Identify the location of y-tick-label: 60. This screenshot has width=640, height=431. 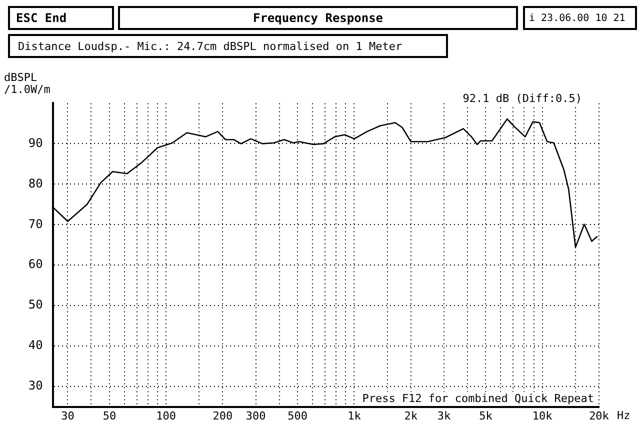
(35, 264).